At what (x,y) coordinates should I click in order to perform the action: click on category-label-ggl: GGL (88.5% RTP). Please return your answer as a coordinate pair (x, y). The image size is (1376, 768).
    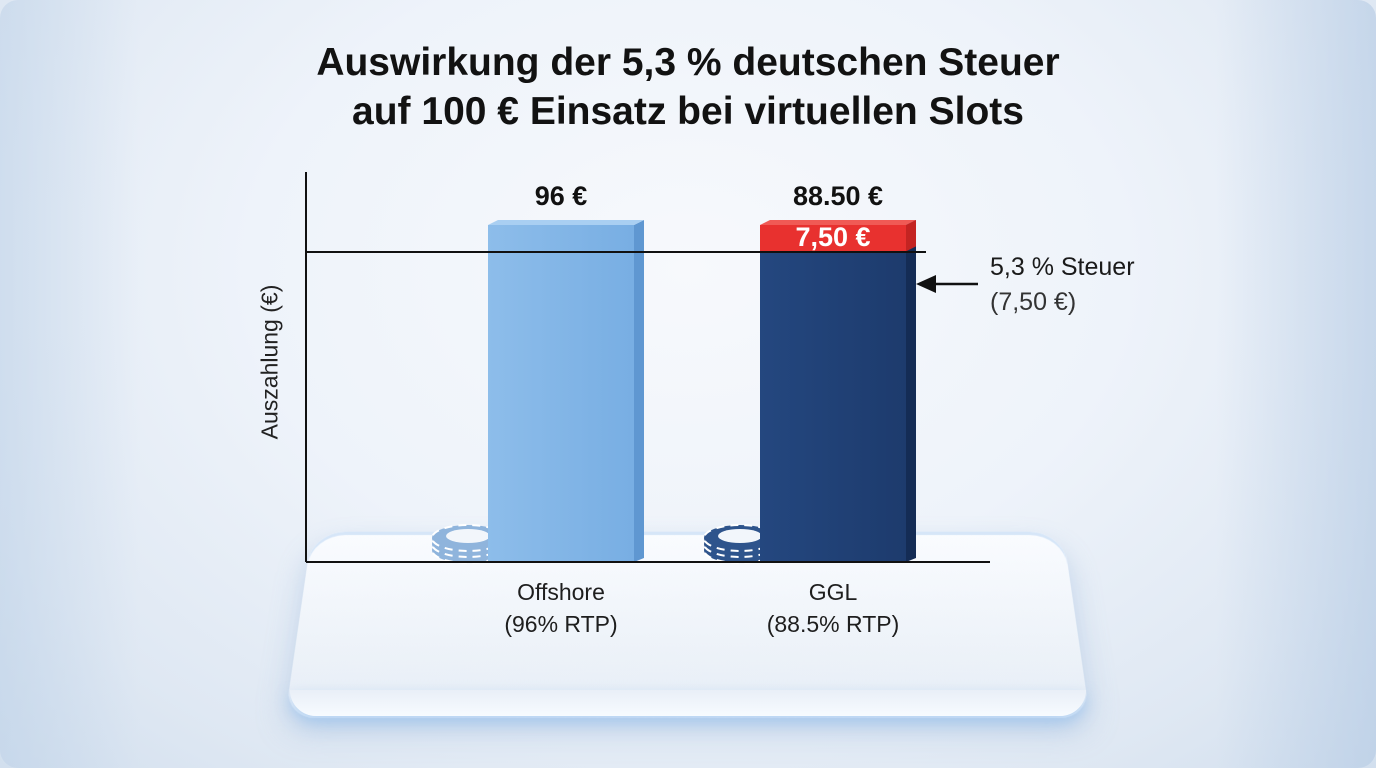
    Looking at the image, I should click on (833, 608).